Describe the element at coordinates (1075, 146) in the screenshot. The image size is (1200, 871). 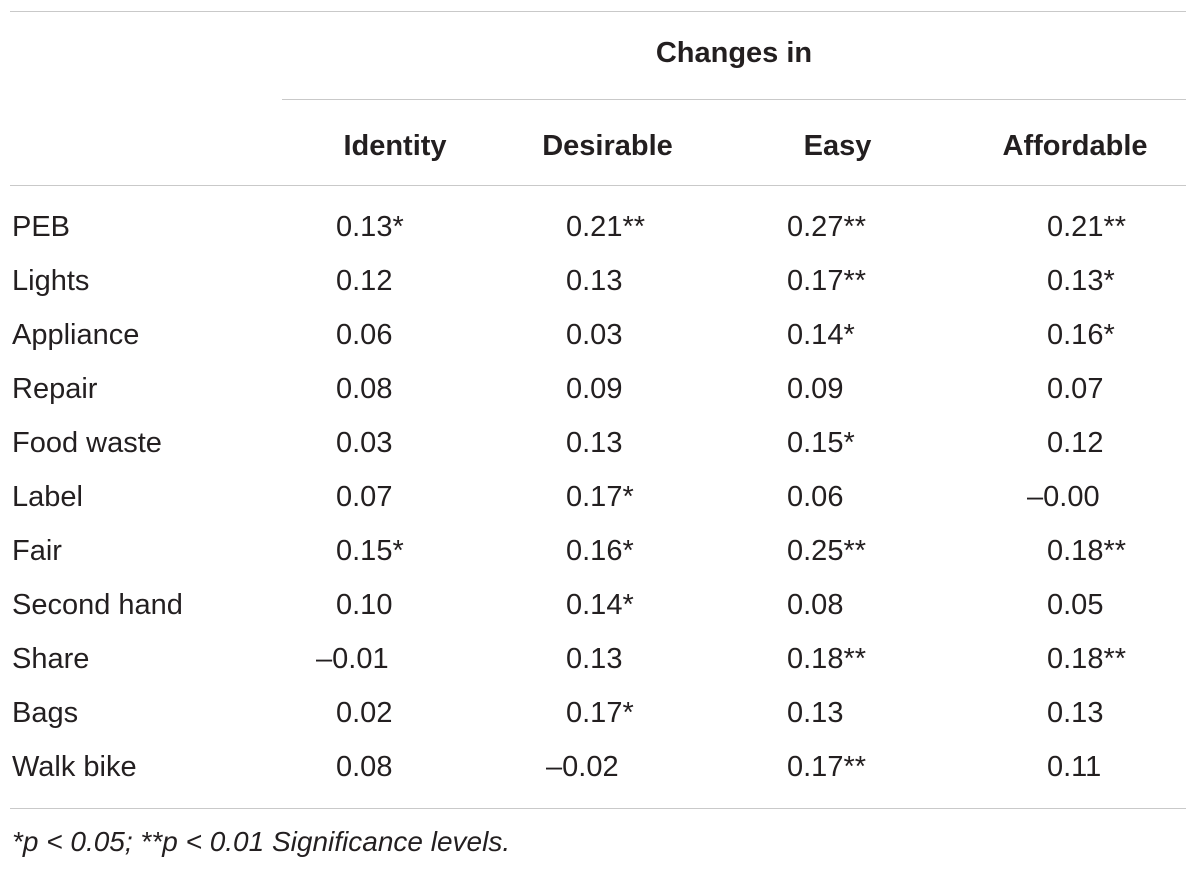
I see `column-header-affordable: Affordable` at that location.